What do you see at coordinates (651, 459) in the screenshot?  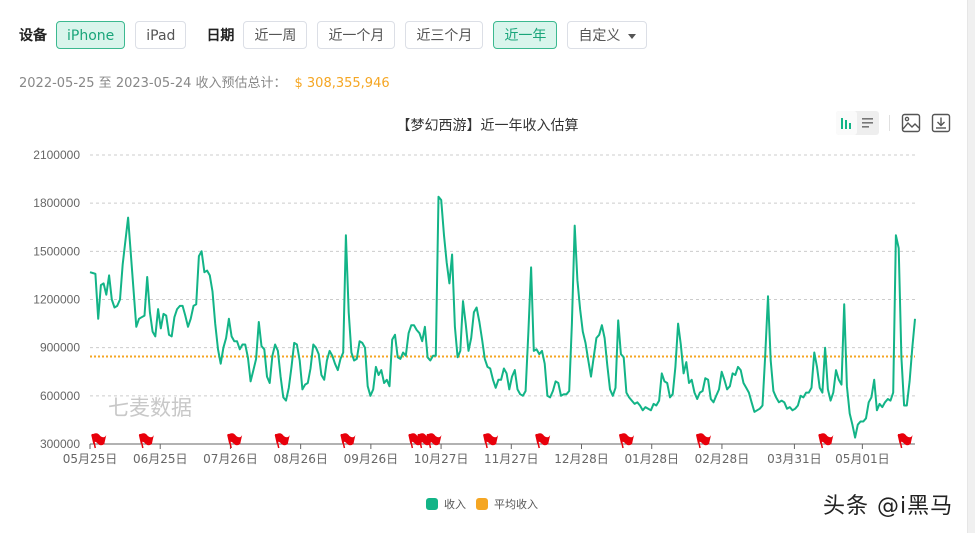 I see `svg-text: 01月28日` at bounding box center [651, 459].